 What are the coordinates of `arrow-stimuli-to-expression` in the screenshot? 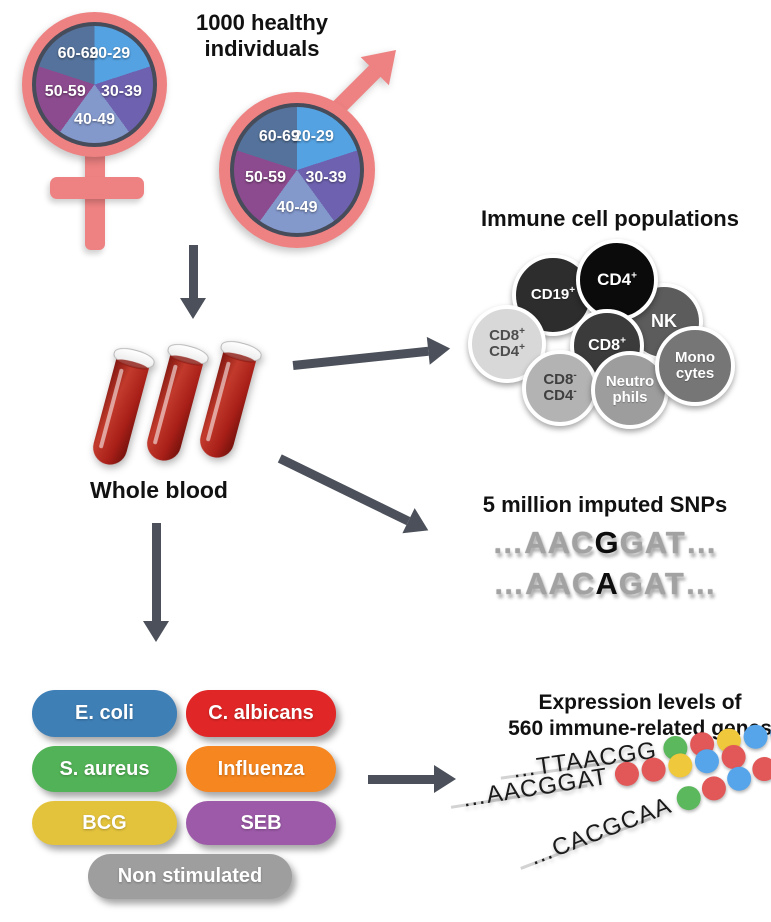 It's located at (412, 779).